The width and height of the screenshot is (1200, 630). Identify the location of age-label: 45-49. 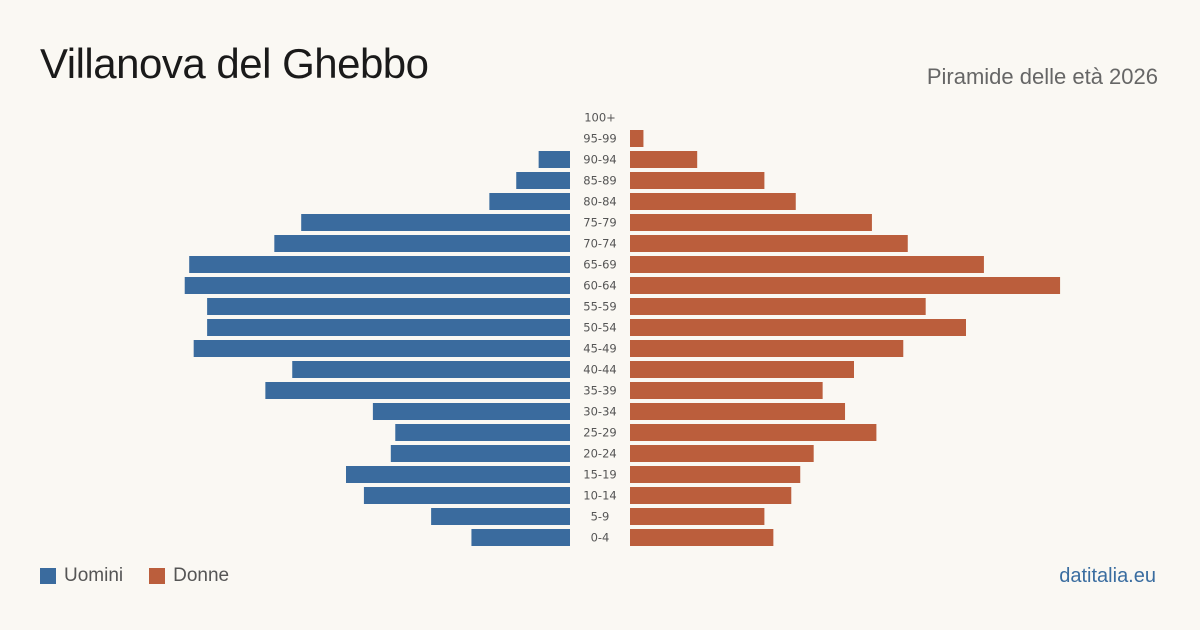
(599, 349).